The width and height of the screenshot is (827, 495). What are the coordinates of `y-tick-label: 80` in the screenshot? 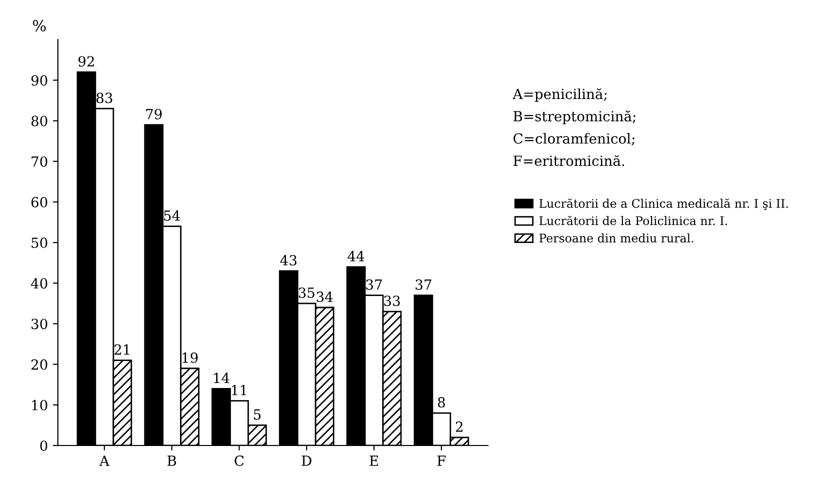 It's located at (39, 121).